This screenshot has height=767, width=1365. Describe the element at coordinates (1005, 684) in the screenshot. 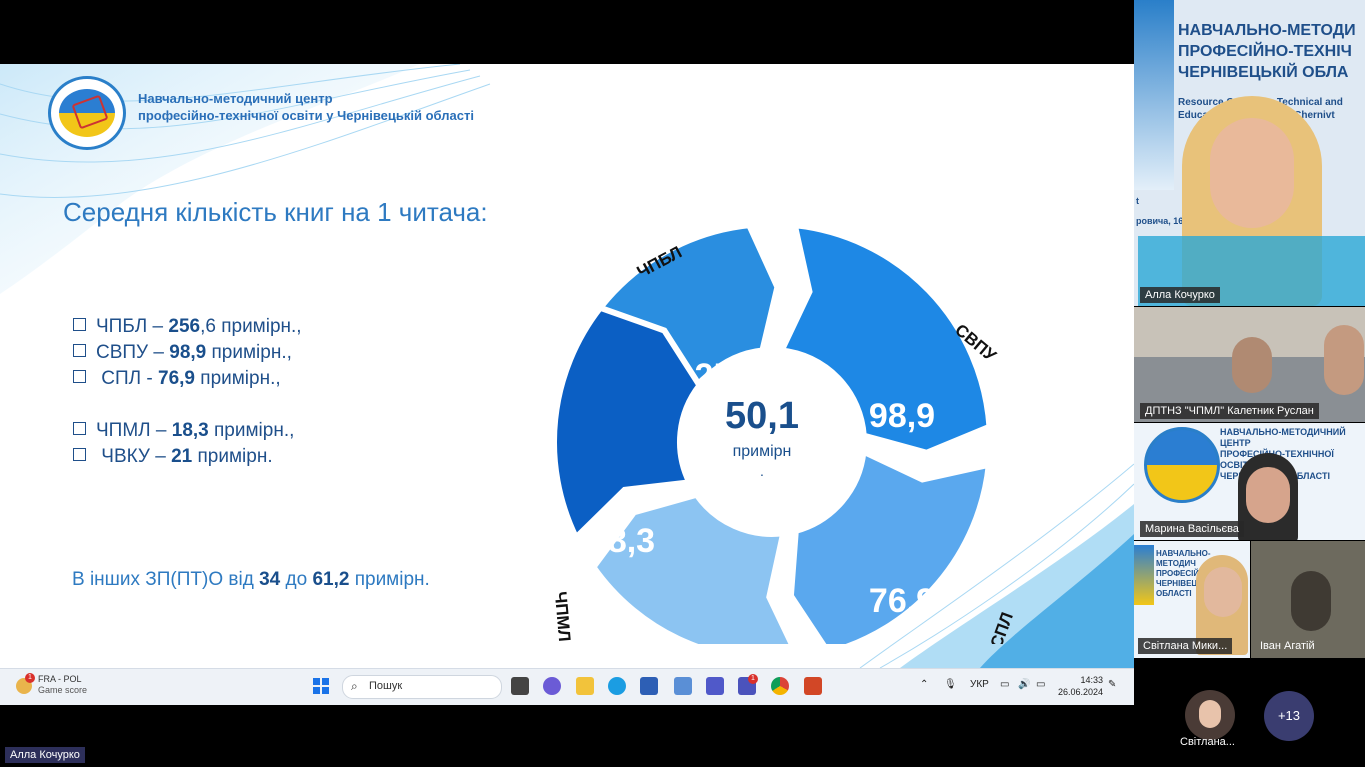

I see `network-icon: ▭` at that location.